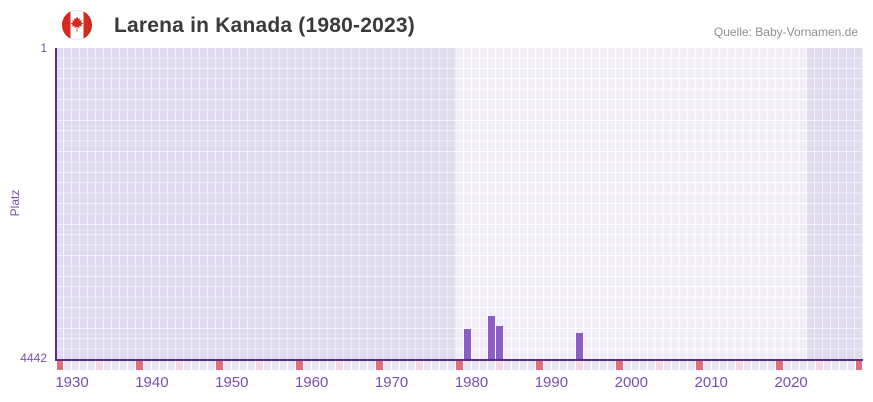  Describe the element at coordinates (471, 382) in the screenshot. I see `x-axis-label-1980: 1980` at that location.